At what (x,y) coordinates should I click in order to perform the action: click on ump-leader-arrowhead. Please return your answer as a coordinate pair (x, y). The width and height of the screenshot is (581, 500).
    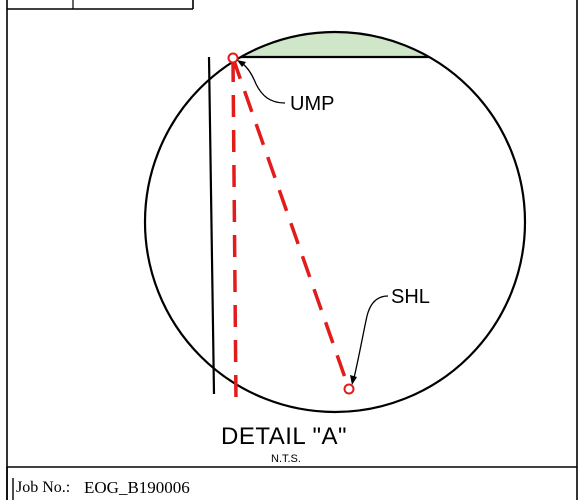
    Looking at the image, I should click on (241, 63).